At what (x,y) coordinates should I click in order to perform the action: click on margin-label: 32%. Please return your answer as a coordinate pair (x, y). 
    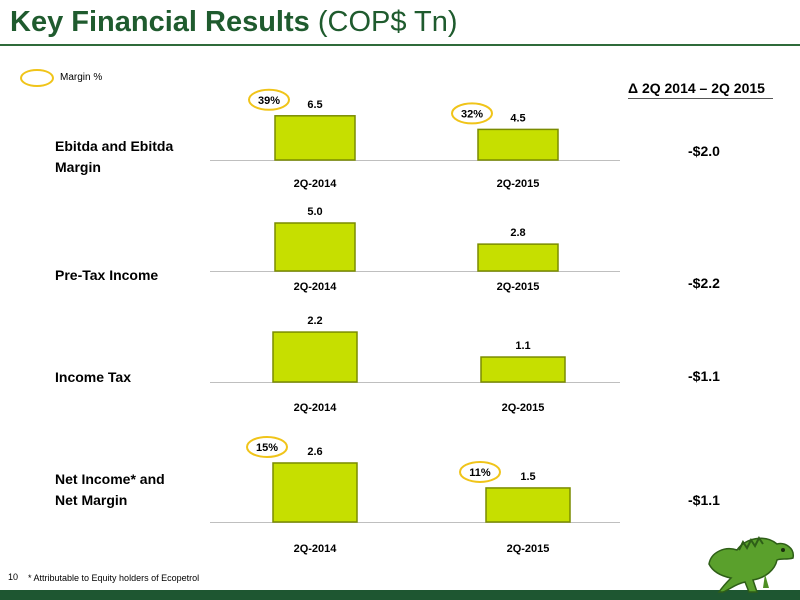
    Looking at the image, I should click on (472, 114).